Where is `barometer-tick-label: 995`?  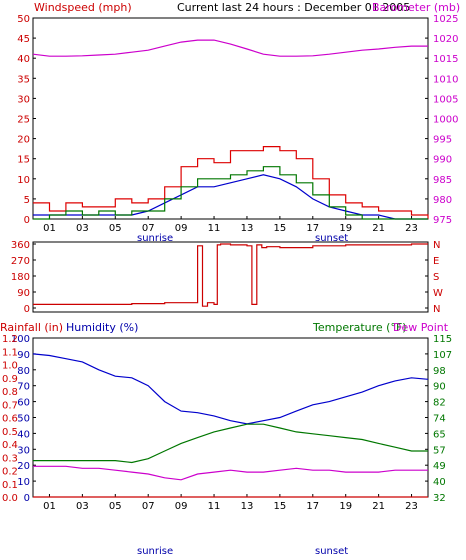
barometer-tick-label: 995 is located at coordinates (442, 140).